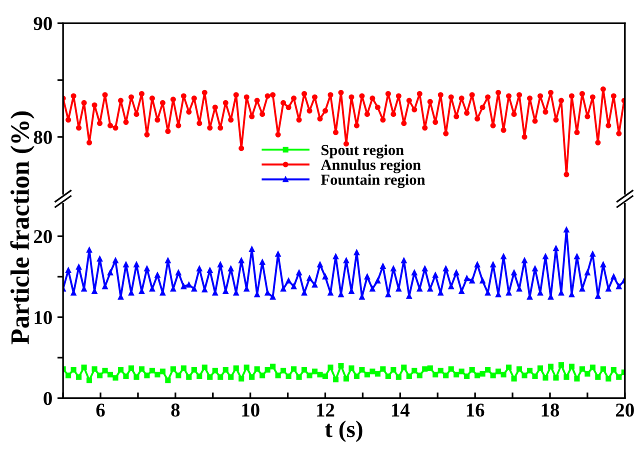  What do you see at coordinates (475, 410) in the screenshot?
I see `x-tick-label: 16` at bounding box center [475, 410].